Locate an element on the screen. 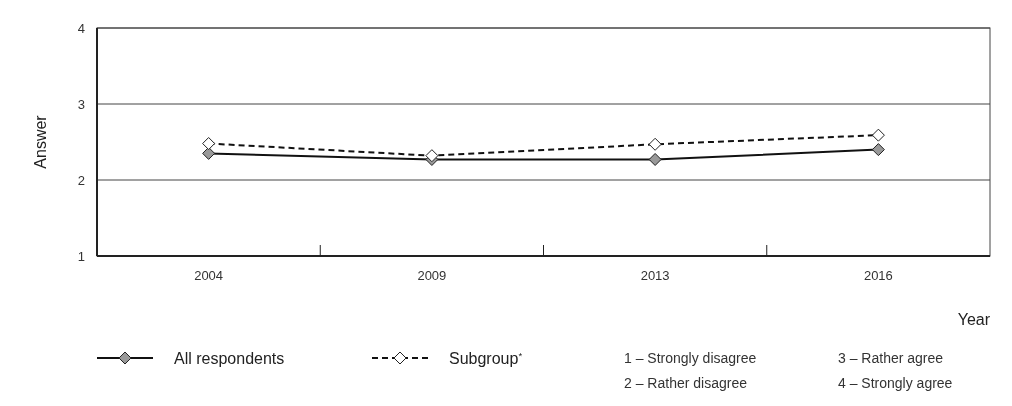 This screenshot has width=1012, height=406. x-tick-label: 2016 is located at coordinates (878, 275).